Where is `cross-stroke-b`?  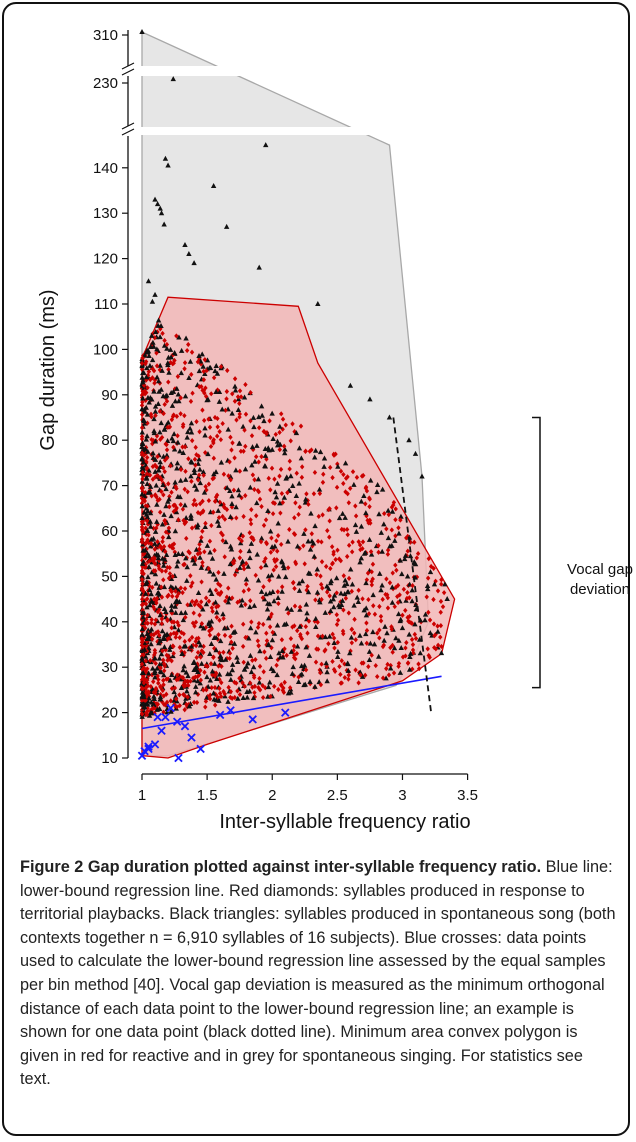 cross-stroke-b is located at coordinates (185, 726).